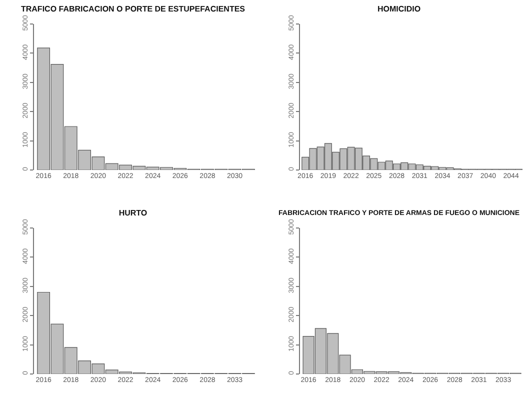 The image size is (532, 408). I want to click on chart-title: TRAFICO FABRICACION O PORTE DE ESTUPEFACIENTES, so click(133, 9).